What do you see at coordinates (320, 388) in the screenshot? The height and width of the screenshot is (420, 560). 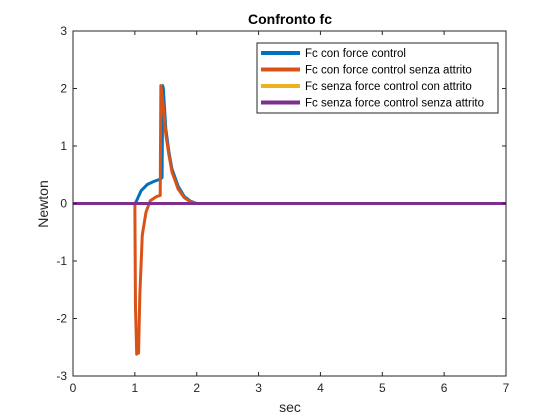 I see `x-tick-label: 4` at bounding box center [320, 388].